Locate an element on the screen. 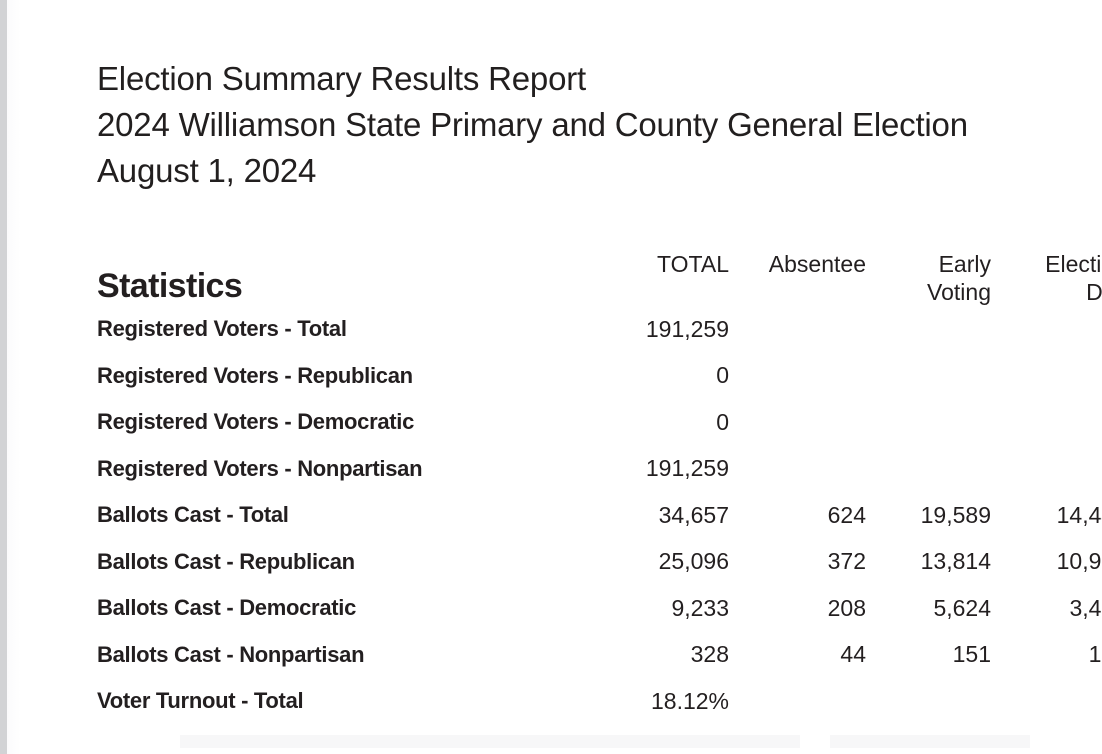 Image resolution: width=1102 pixels, height=754 pixels. statistic-value-absentee: 44 is located at coordinates (853, 654).